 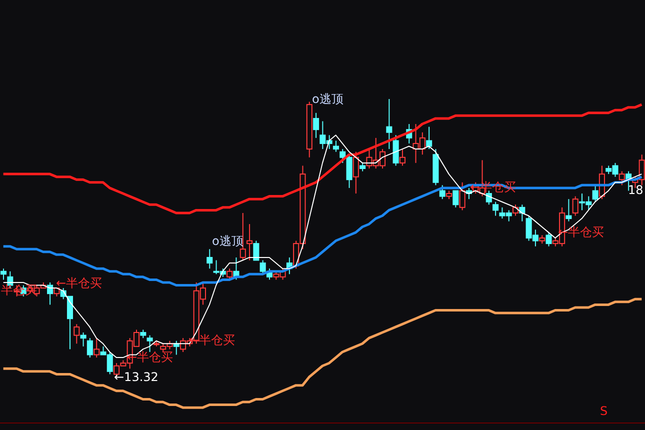 What do you see at coordinates (604, 411) in the screenshot?
I see `text: S` at bounding box center [604, 411].